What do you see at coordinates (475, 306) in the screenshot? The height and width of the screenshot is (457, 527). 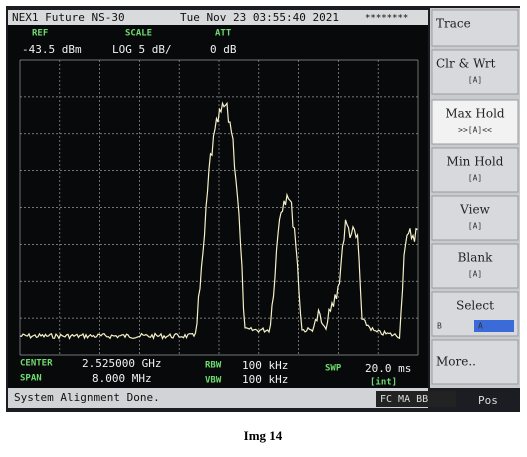 I see `softkey-label: Select` at bounding box center [475, 306].